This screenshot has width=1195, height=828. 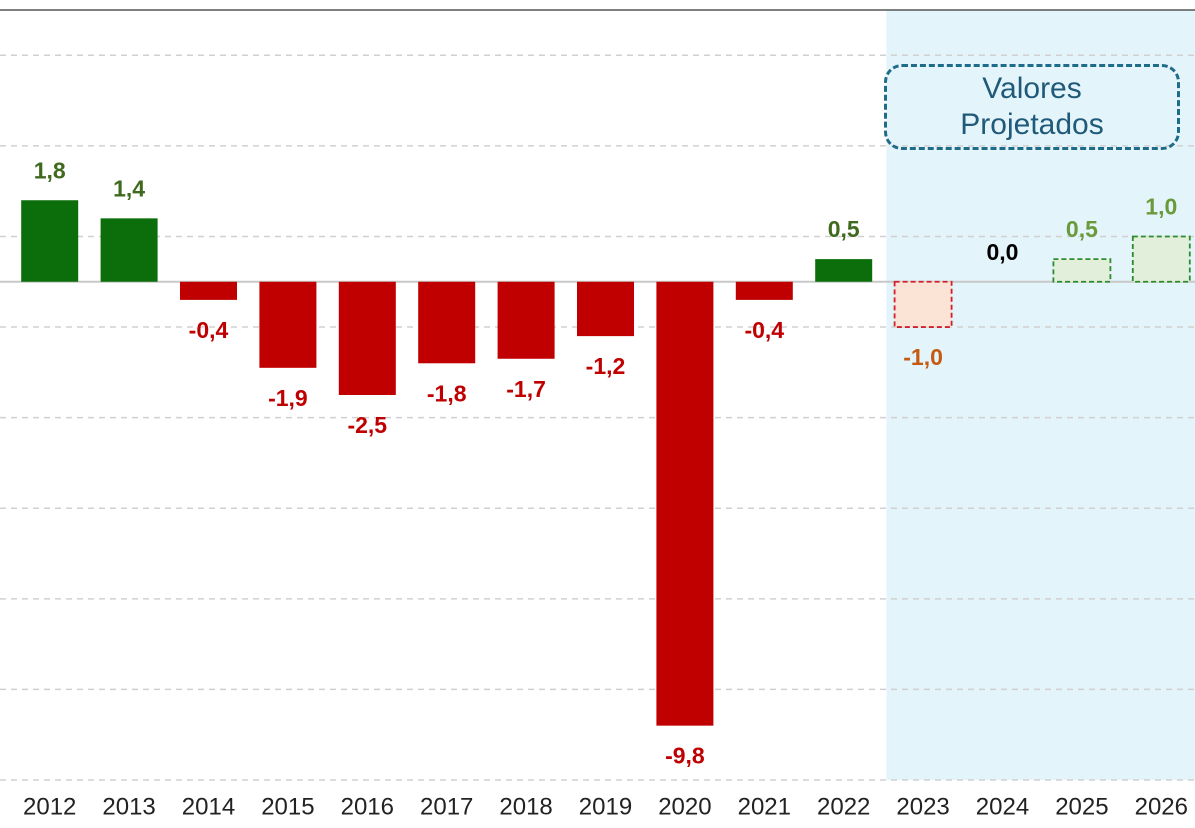 What do you see at coordinates (923, 357) in the screenshot?
I see `data-label: -1,0` at bounding box center [923, 357].